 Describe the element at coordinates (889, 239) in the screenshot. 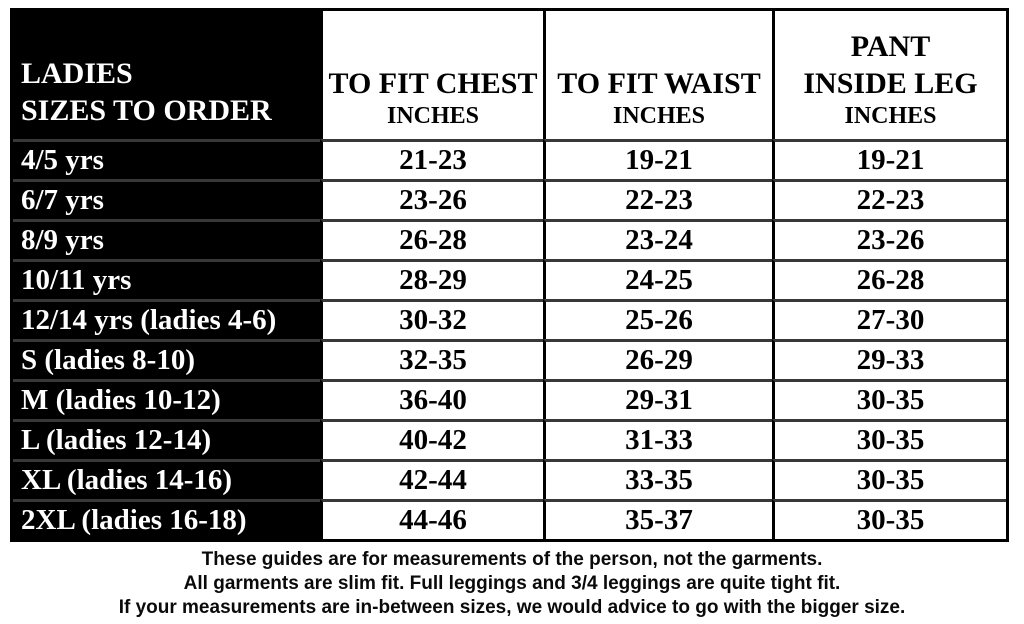

I see `pant-value: 23-26` at that location.